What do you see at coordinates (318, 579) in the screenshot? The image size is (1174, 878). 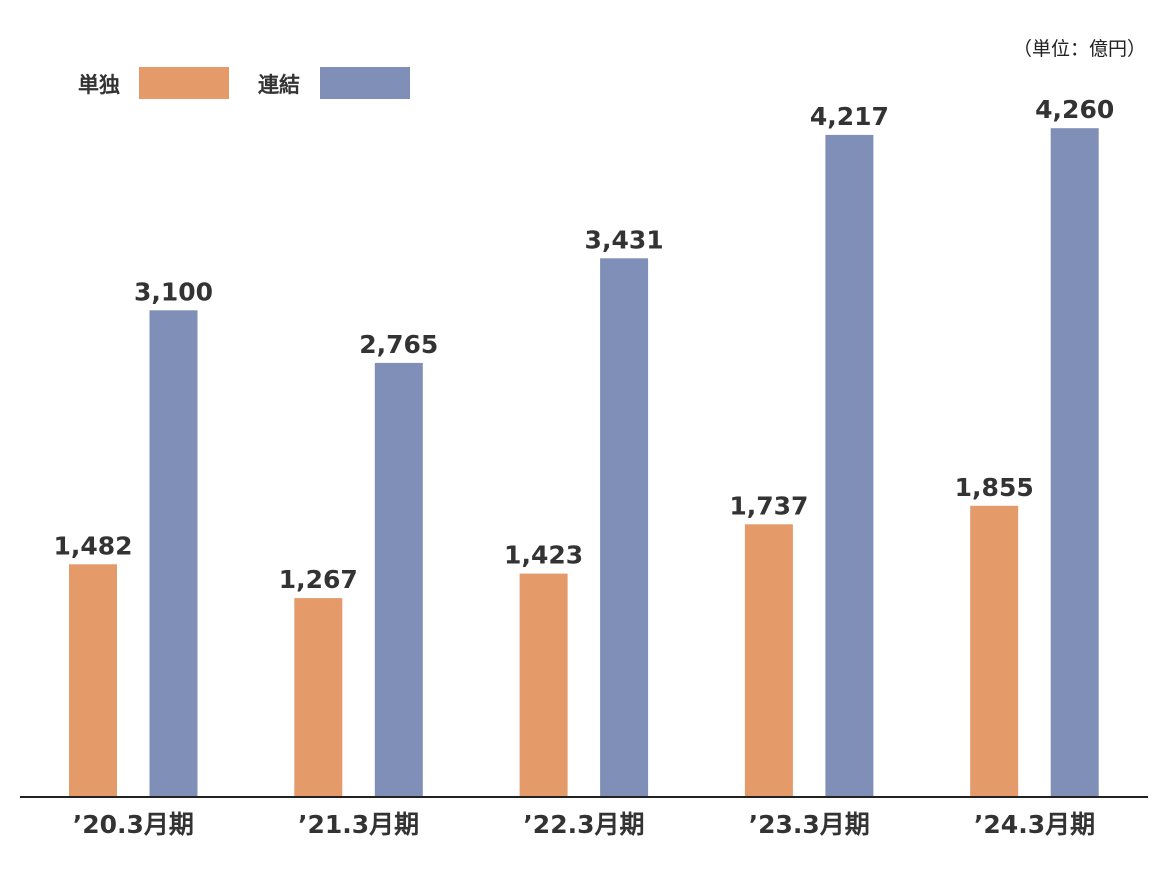 I see `value-label-standalone-1: 1,267` at bounding box center [318, 579].